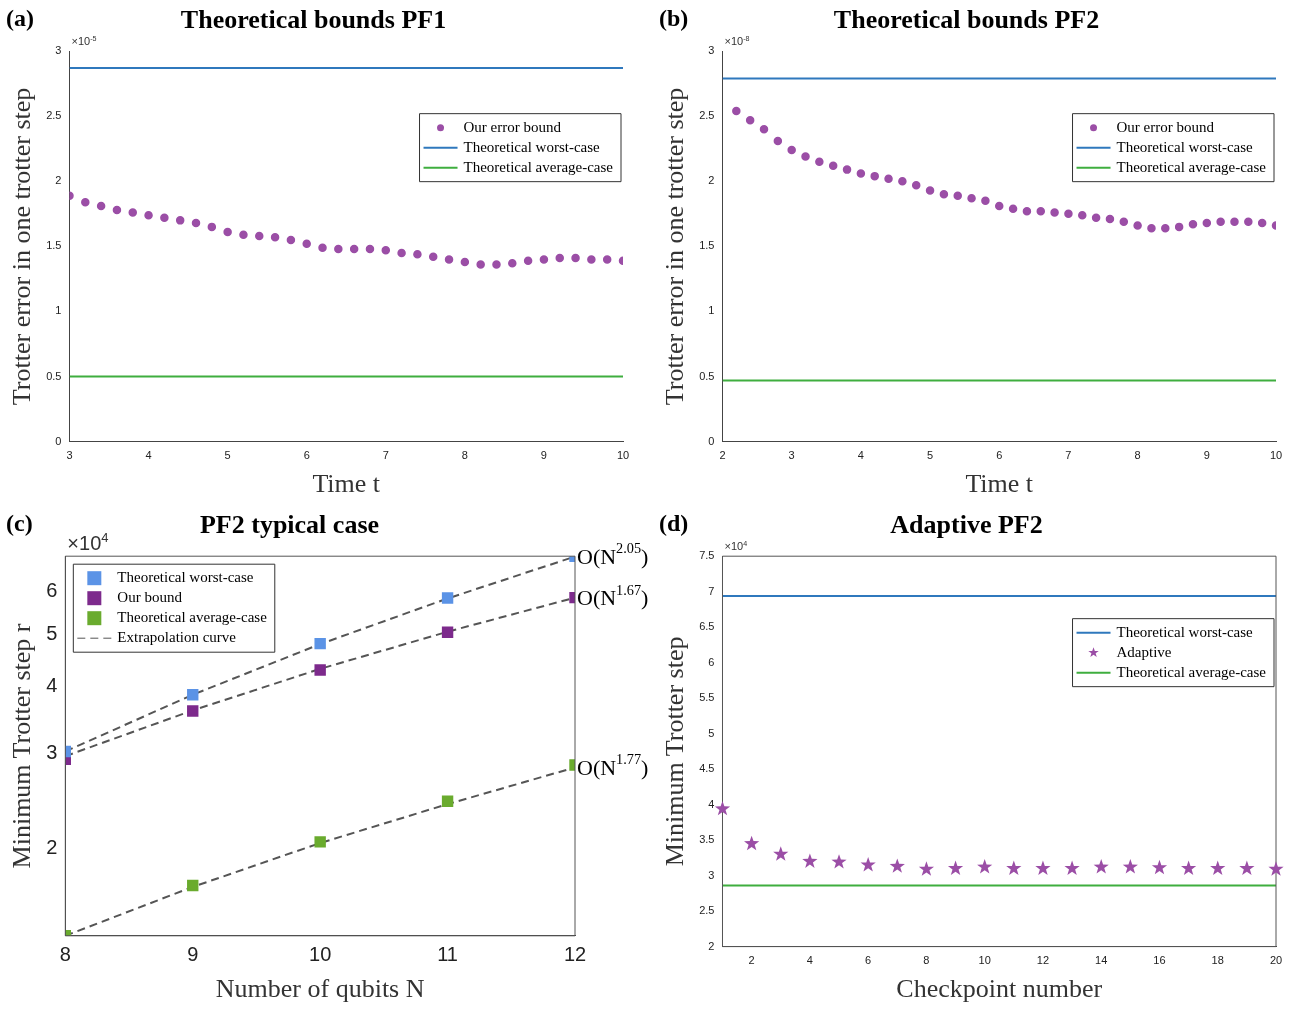 The image size is (1307, 1011). I want to click on legend-label: Extrapolation curve, so click(177, 637).